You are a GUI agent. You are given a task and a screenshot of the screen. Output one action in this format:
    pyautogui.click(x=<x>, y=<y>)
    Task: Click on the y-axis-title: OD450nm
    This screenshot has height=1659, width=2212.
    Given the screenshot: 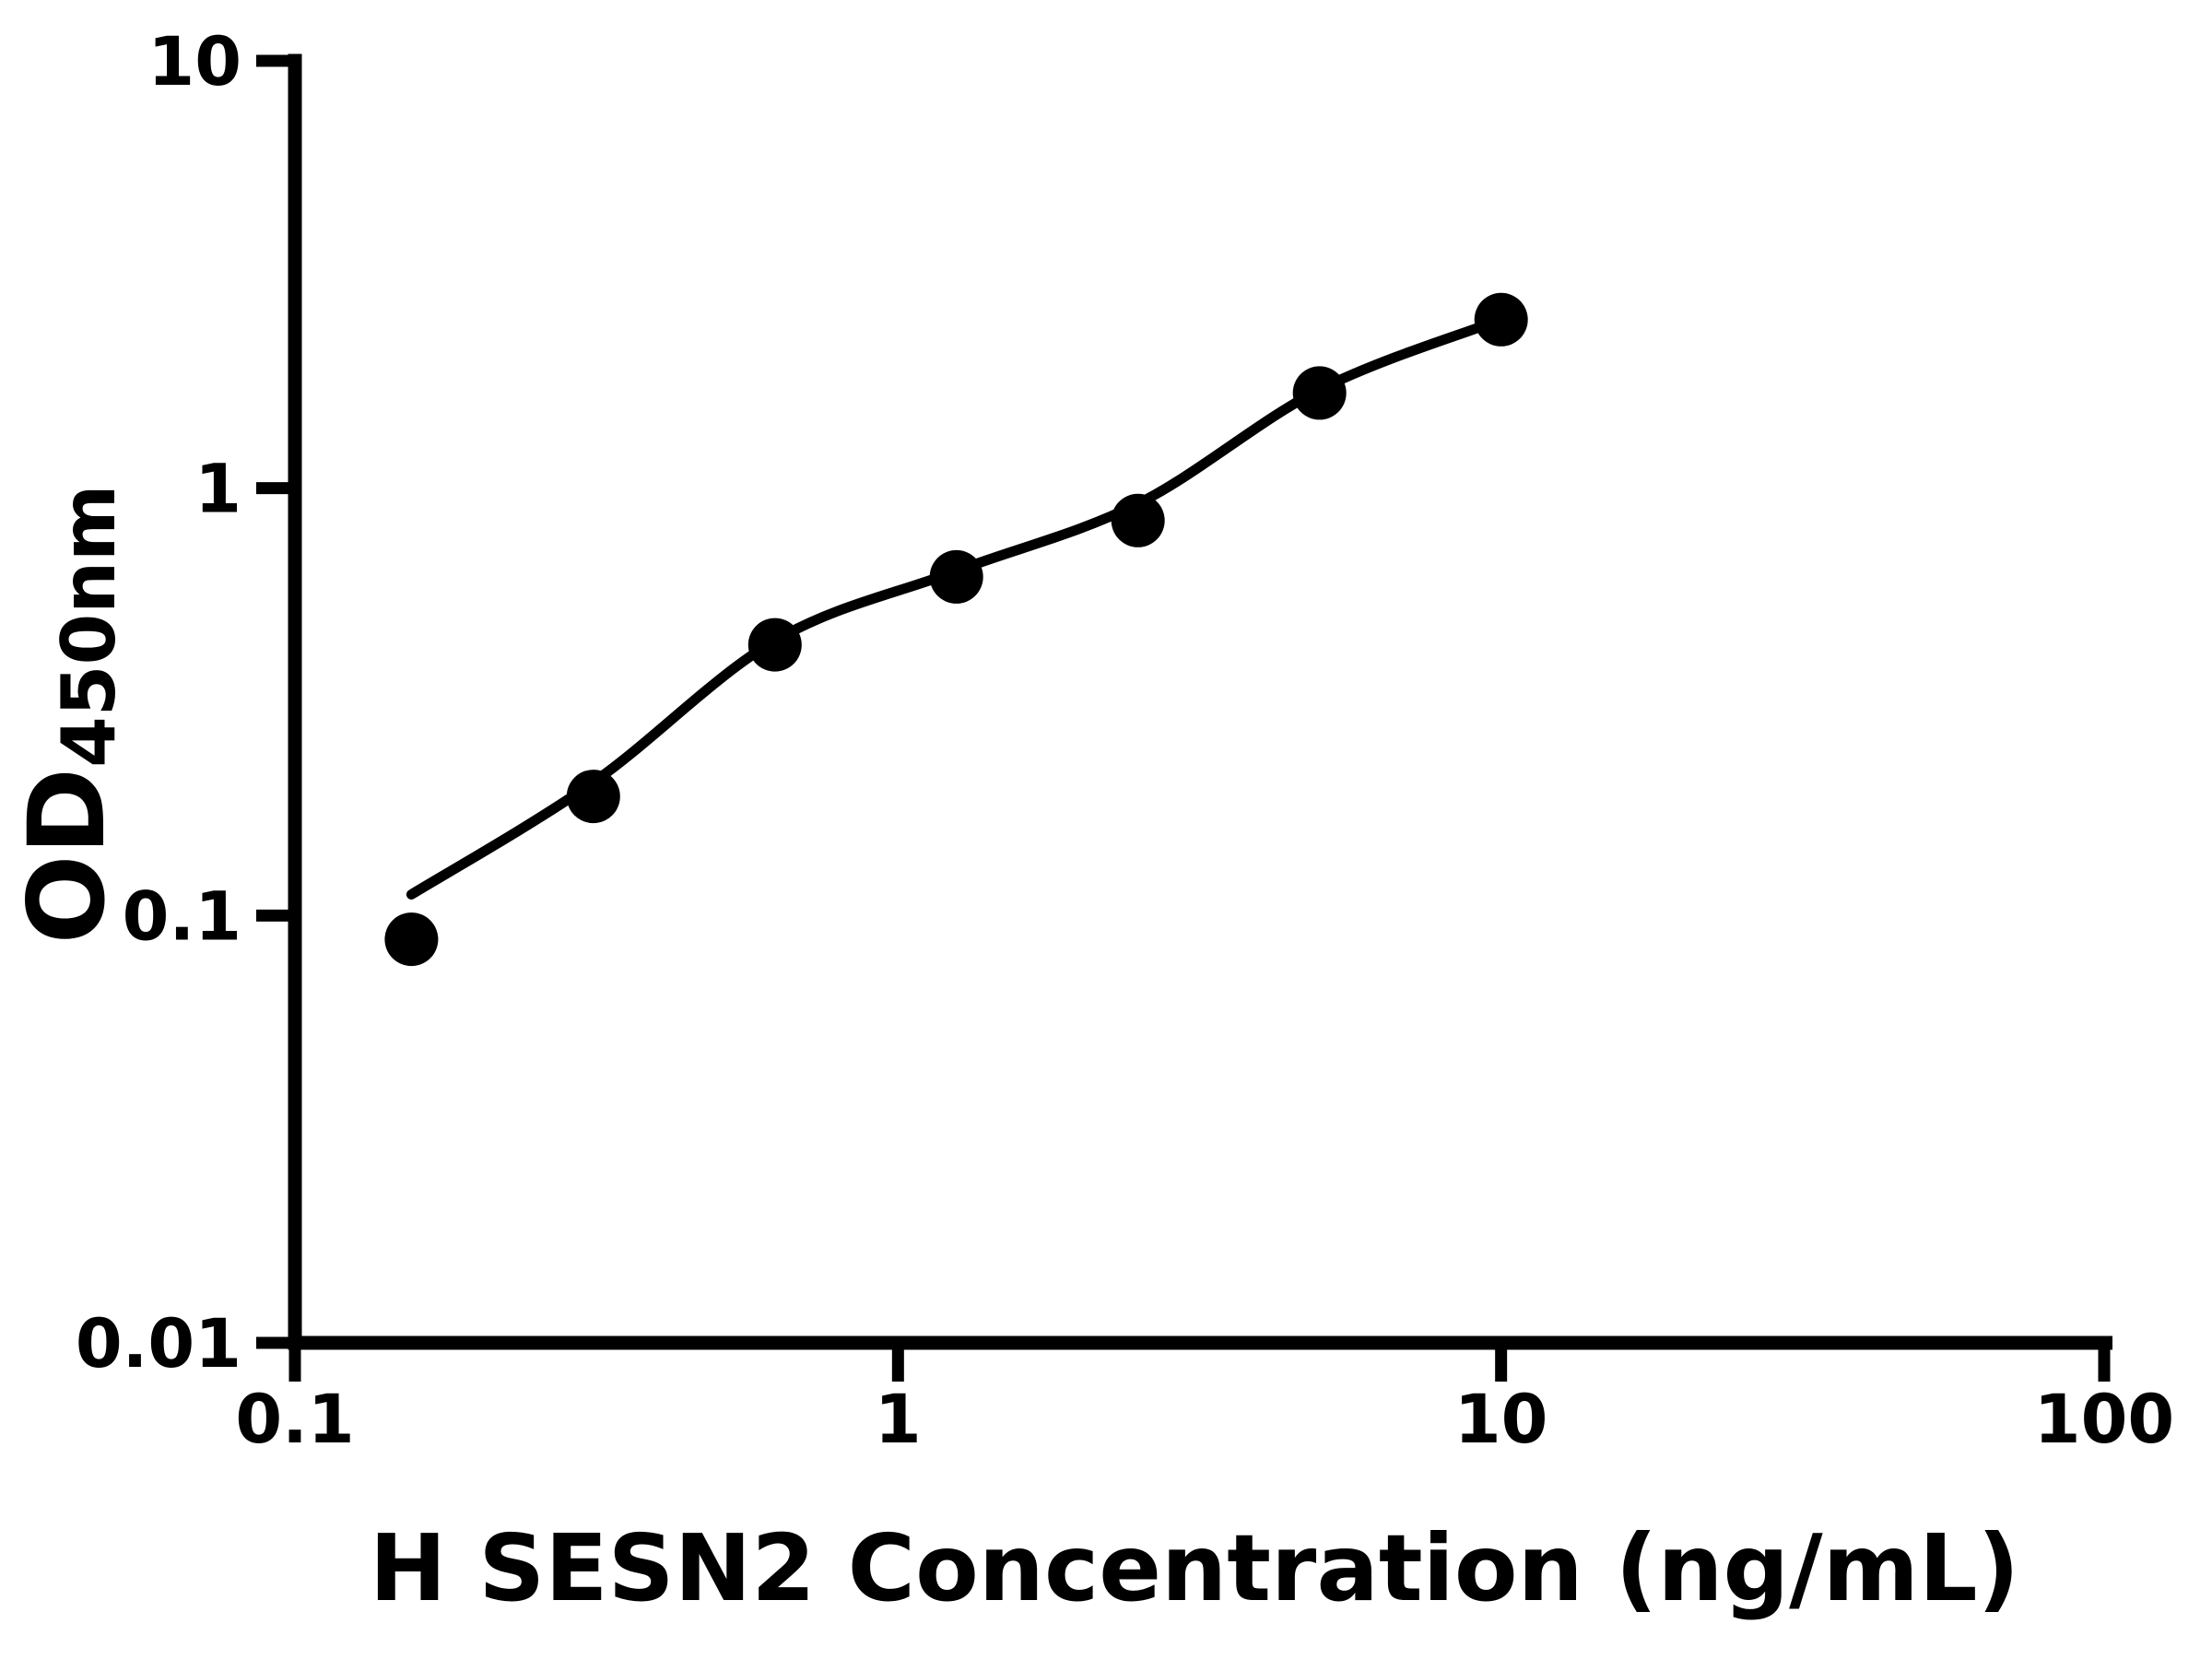 What is the action you would take?
    pyautogui.click(x=69, y=715)
    